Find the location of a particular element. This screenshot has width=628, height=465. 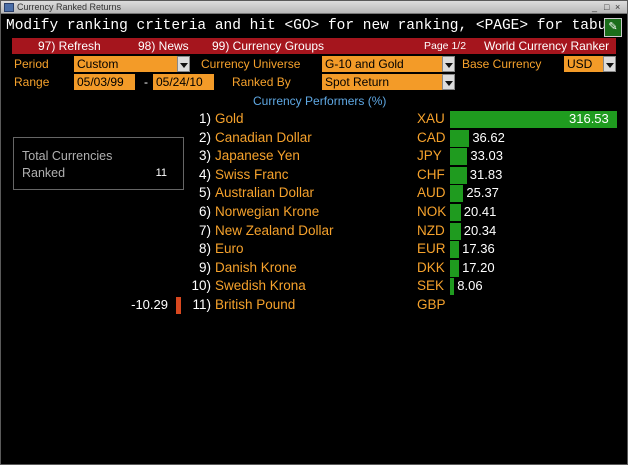

bar-value-label: 36.62 is located at coordinates (488, 137).